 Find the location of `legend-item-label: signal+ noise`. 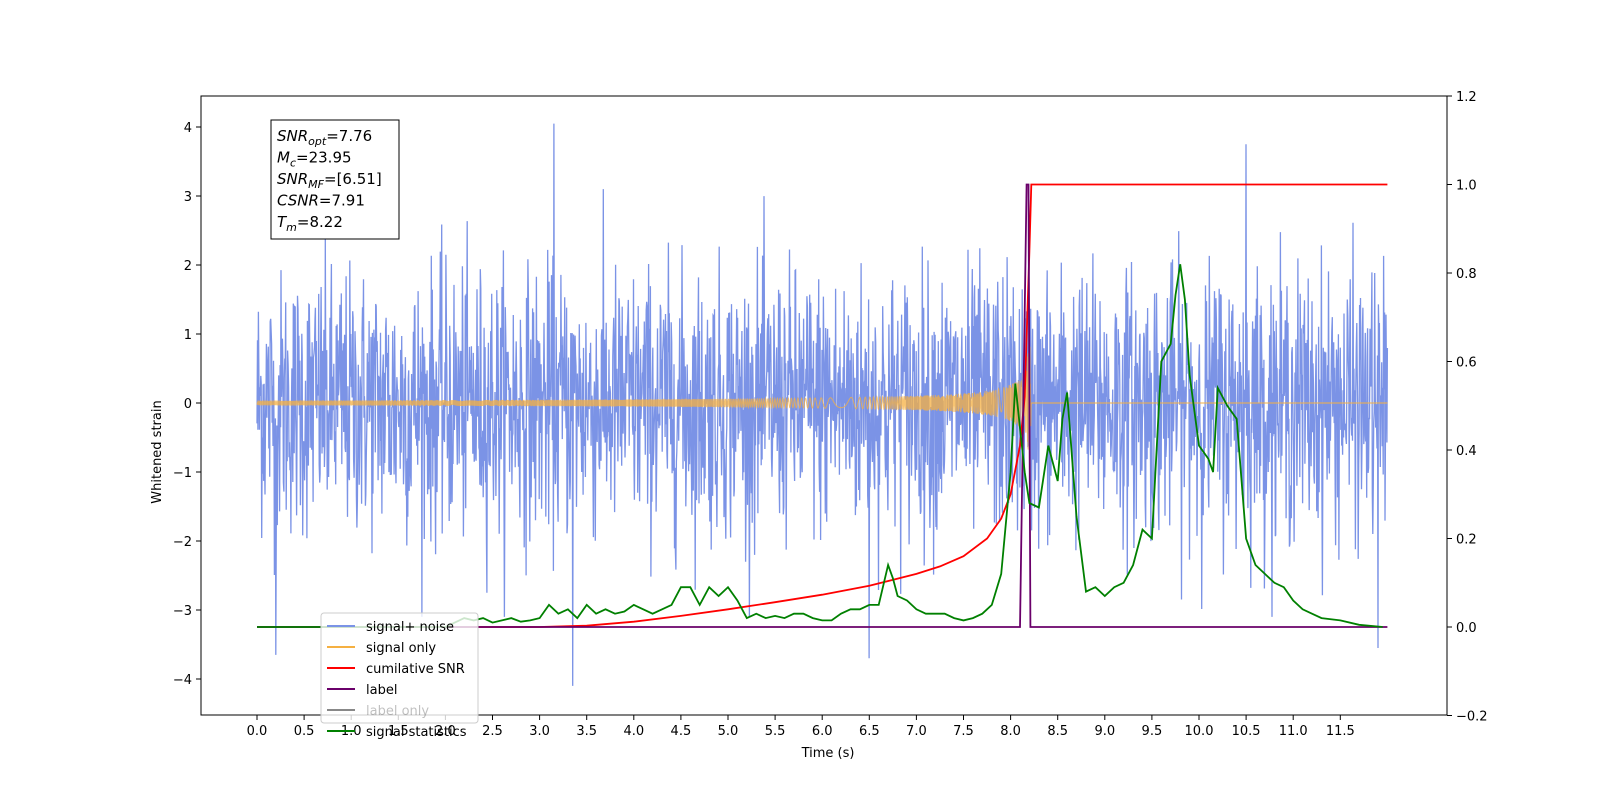

legend-item-label: signal+ noise is located at coordinates (410, 627).